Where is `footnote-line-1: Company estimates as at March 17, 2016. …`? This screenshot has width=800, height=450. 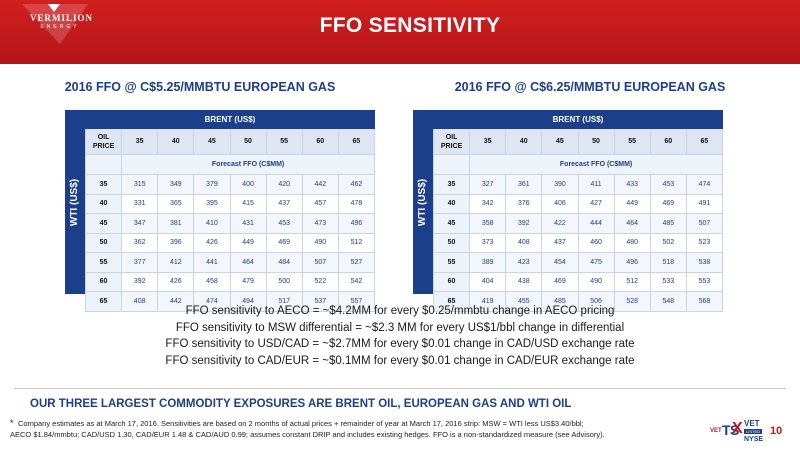
footnote-line-1: Company estimates as at March 17, 2016. … is located at coordinates (301, 423).